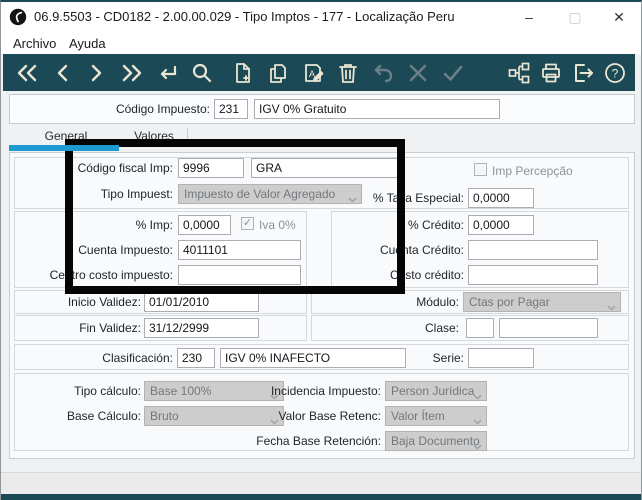 The width and height of the screenshot is (642, 500). Describe the element at coordinates (97, 73) in the screenshot. I see `next-icon` at that location.